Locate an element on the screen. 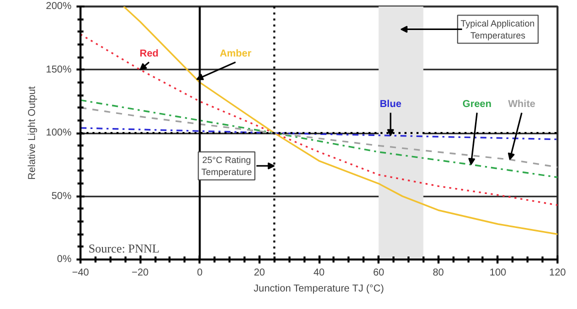 Image resolution: width=577 pixels, height=309 pixels. x-tick-label: 60 is located at coordinates (379, 273).